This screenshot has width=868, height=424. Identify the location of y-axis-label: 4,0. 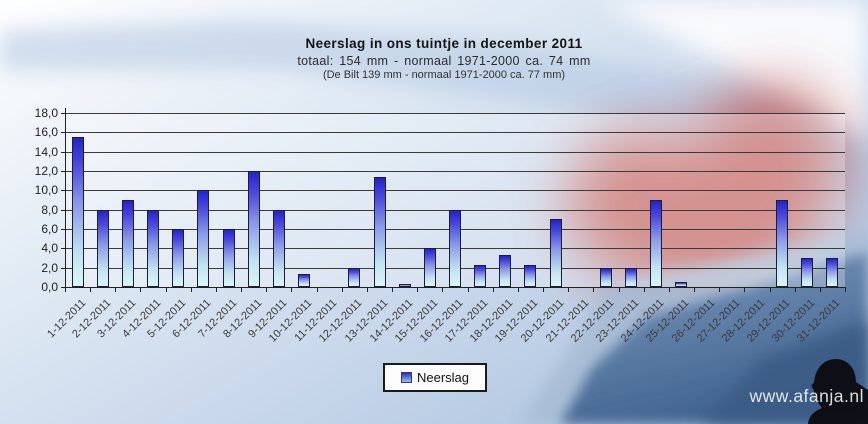
(49, 248).